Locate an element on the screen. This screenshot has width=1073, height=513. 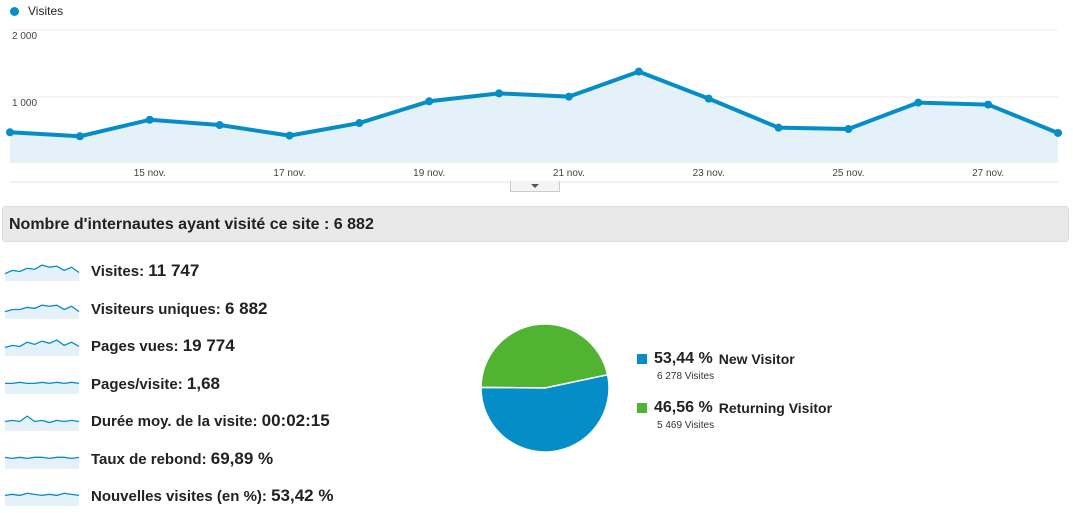
legend-name: New Visitor is located at coordinates (756, 359).